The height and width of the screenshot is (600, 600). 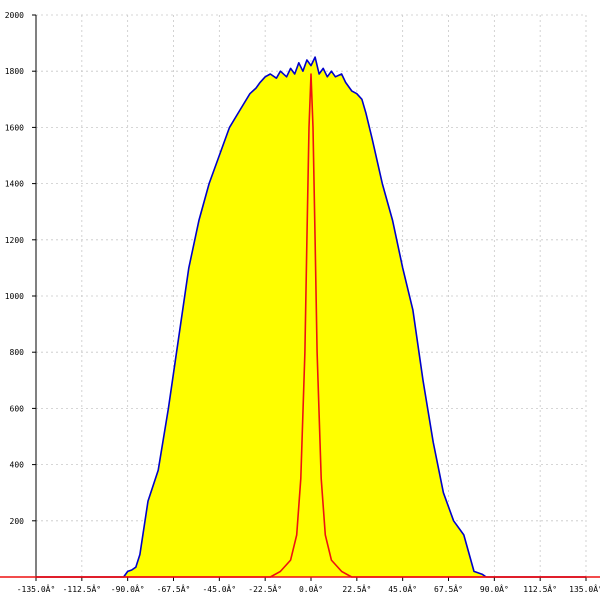 I want to click on x-tick-label: -67.5Â°, so click(x=174, y=588).